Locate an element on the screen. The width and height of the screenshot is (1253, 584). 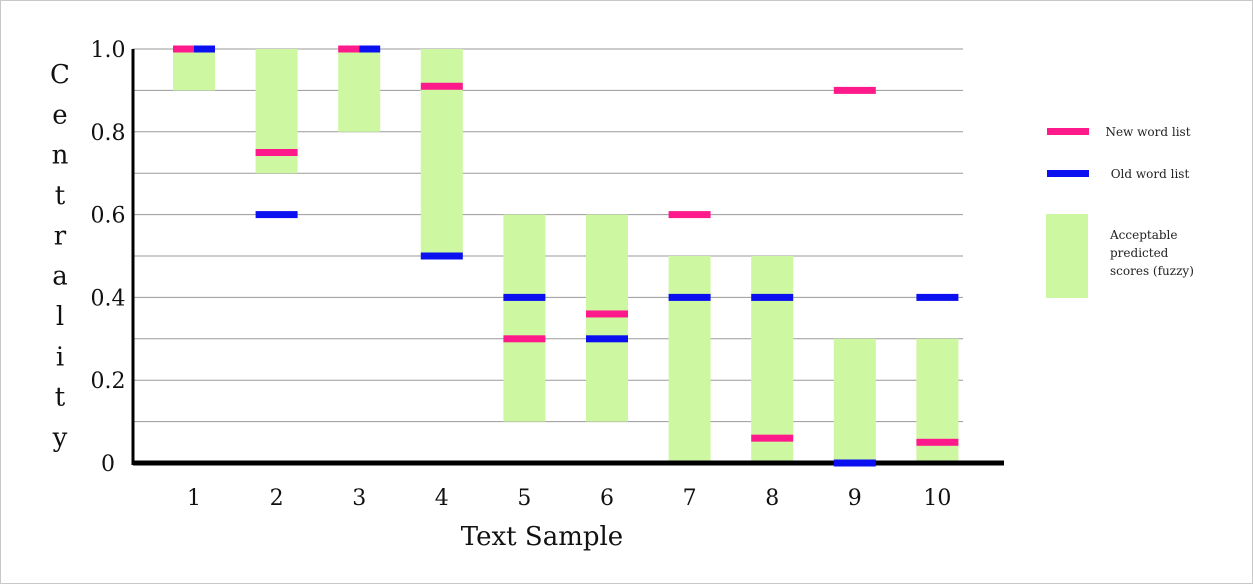
x-tick-labels: 1 2 3 4 5 6 7 8 9 10 is located at coordinates (569, 498).